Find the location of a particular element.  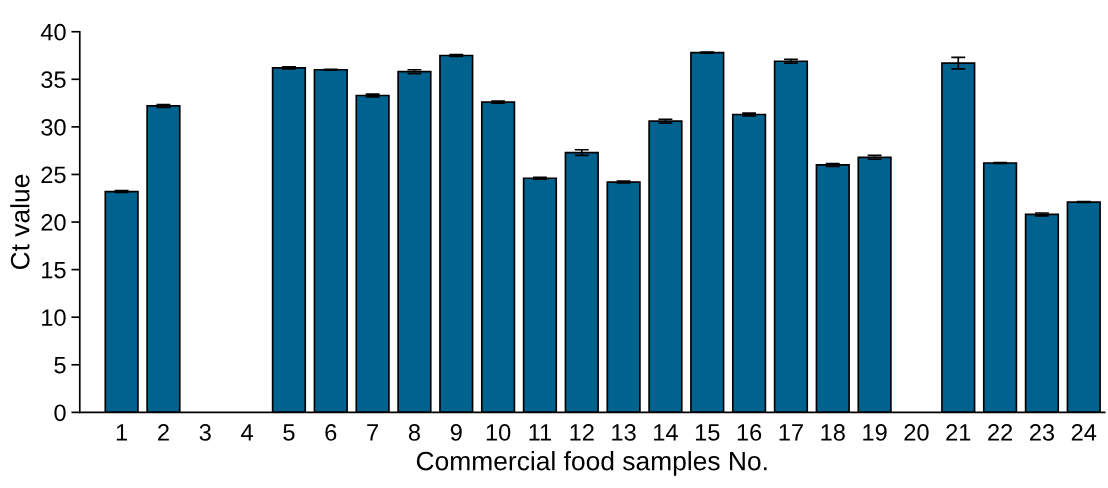

x-tick-label: 21 is located at coordinates (958, 432).